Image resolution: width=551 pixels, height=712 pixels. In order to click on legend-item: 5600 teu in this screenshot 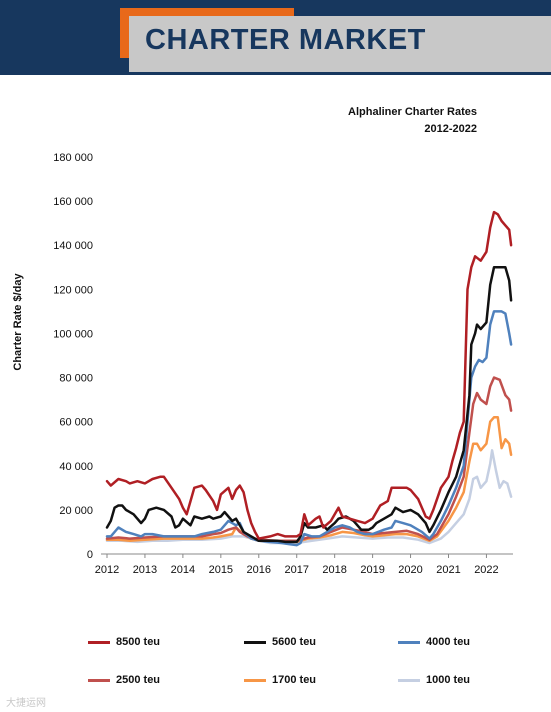, I will do `click(280, 642)`.